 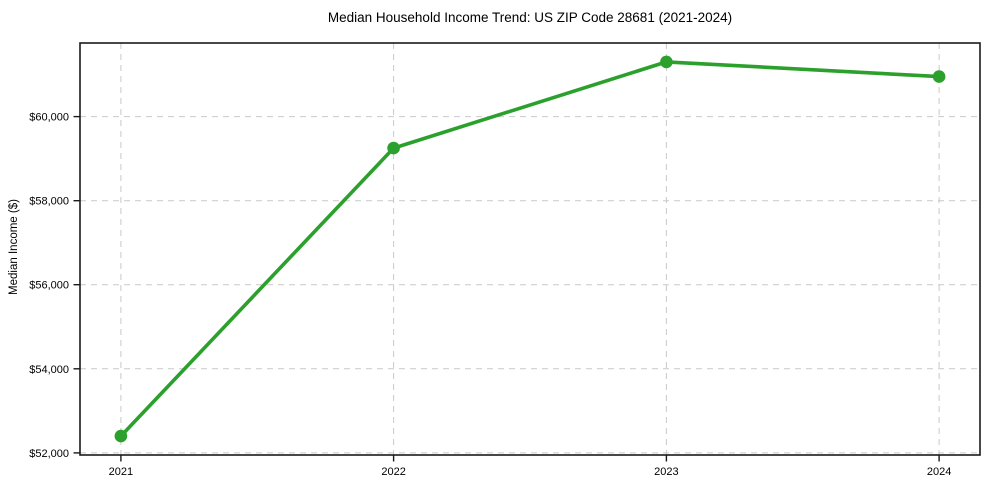 I want to click on y-tick-label: $58,000, so click(x=49, y=202).